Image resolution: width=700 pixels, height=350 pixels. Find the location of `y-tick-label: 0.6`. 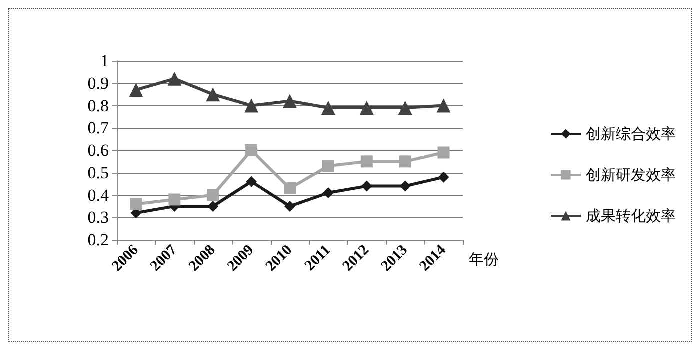

y-tick-label: 0.6 is located at coordinates (98, 150).